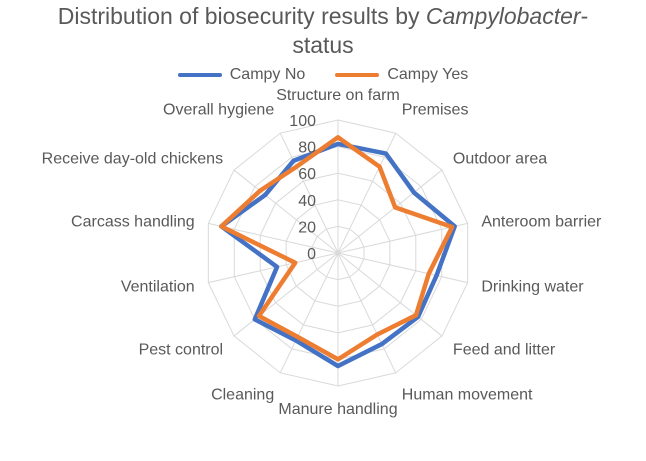 This screenshot has width=646, height=461. Describe the element at coordinates (133, 221) in the screenshot. I see `category-label-11: Carcass handling` at that location.